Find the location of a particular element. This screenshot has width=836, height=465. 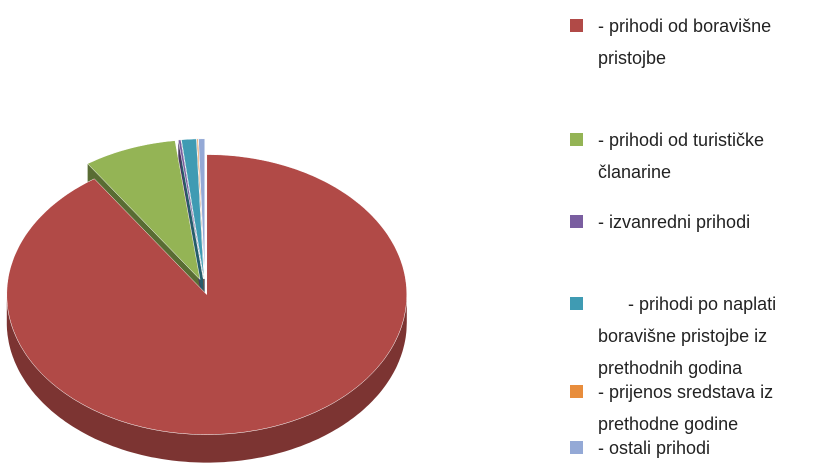

legend-label: - prihodi od turističke članarine is located at coordinates (681, 156).